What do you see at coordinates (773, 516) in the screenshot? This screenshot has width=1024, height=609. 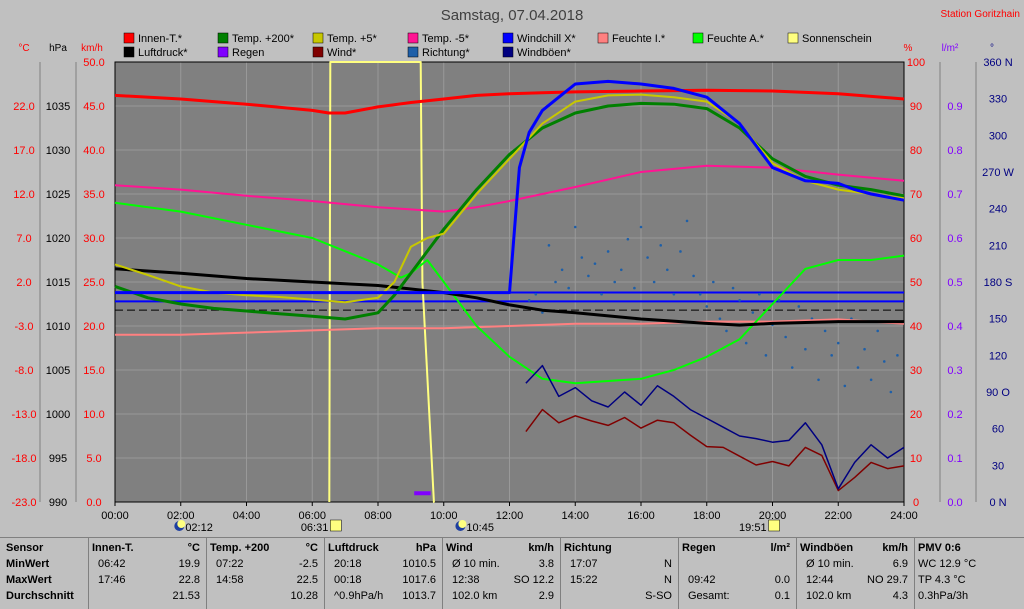 I see `tick-x: 20:00` at bounding box center [773, 516].